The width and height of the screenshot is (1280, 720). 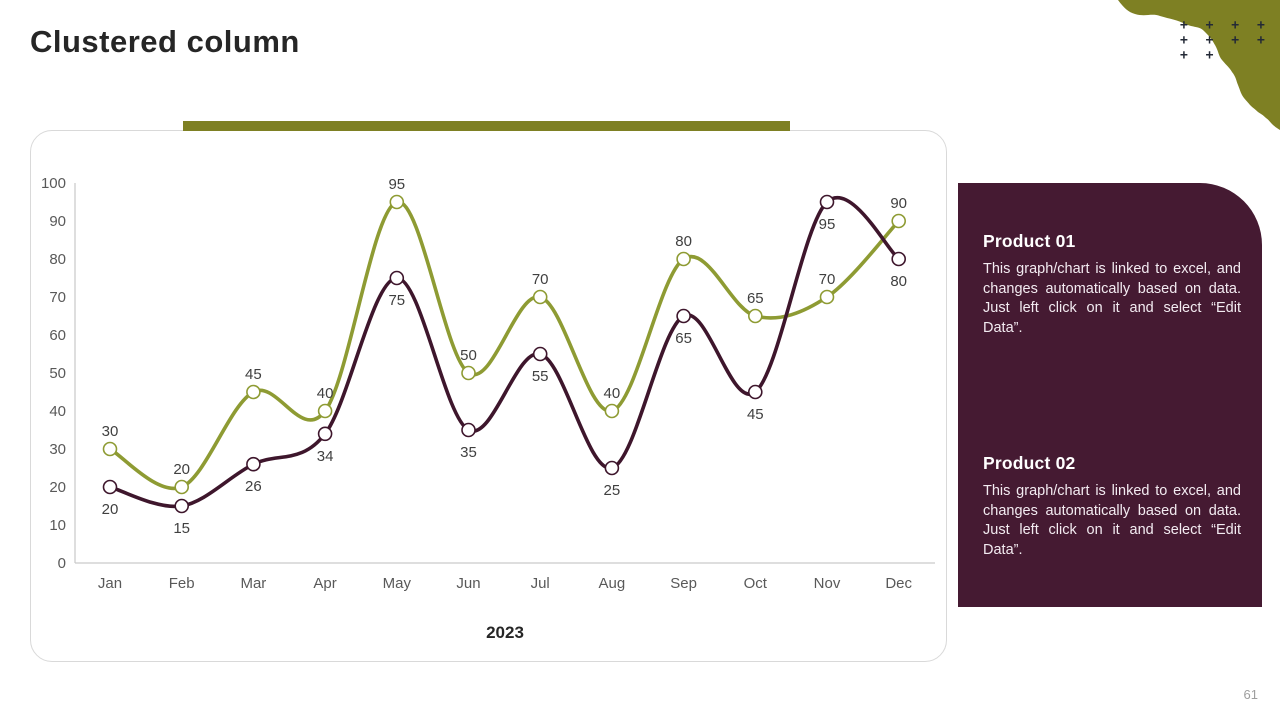 What do you see at coordinates (57, 525) in the screenshot?
I see `svg-text: 10` at bounding box center [57, 525].